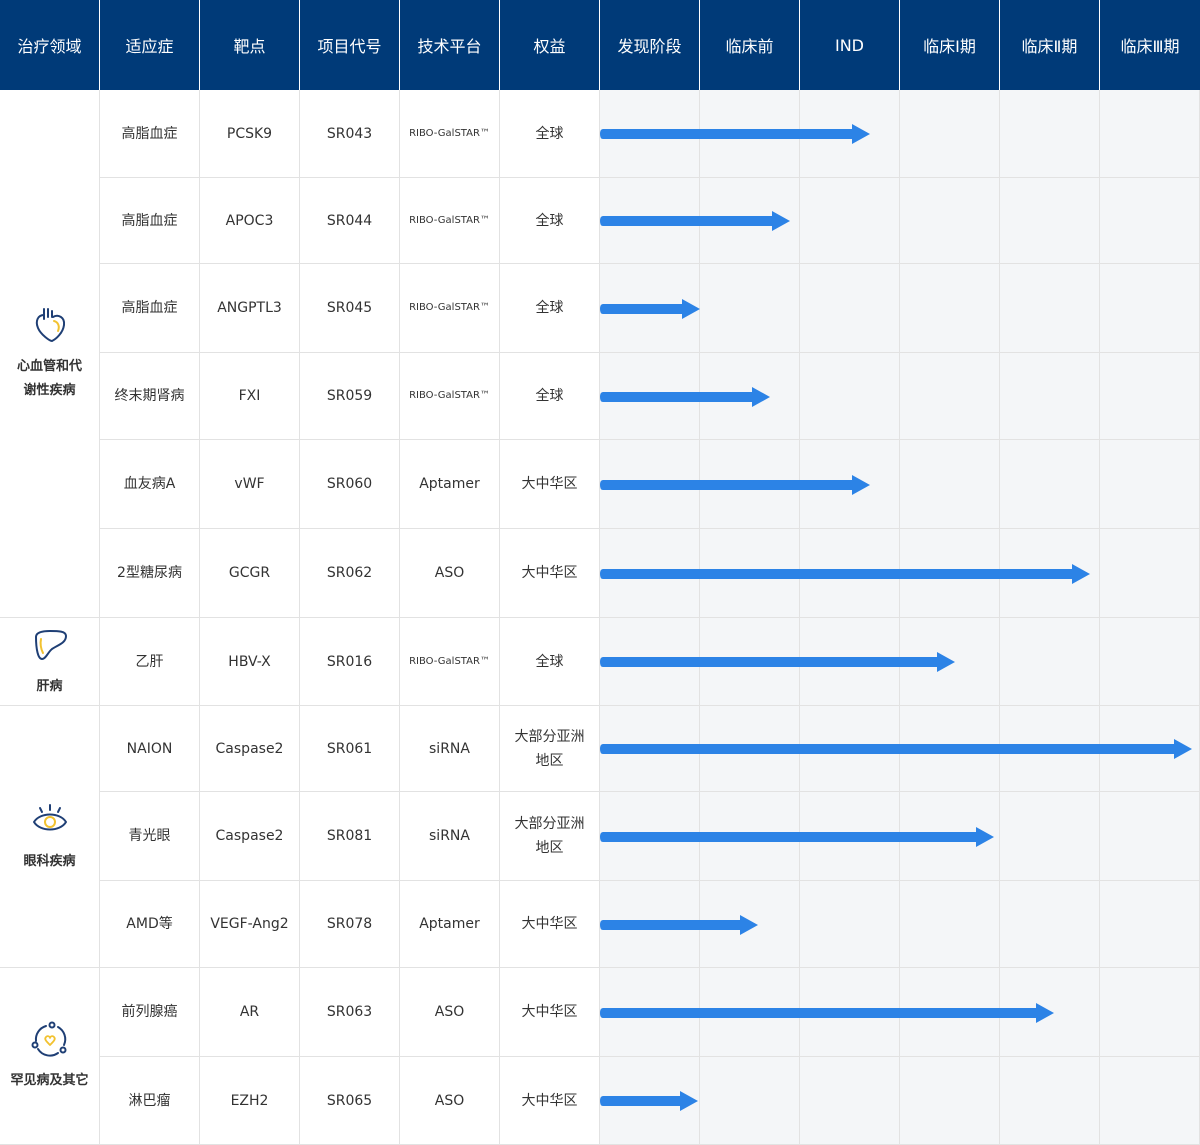 Image resolution: width=1200 pixels, height=1145 pixels. I want to click on target-cell: FXI, so click(250, 396).